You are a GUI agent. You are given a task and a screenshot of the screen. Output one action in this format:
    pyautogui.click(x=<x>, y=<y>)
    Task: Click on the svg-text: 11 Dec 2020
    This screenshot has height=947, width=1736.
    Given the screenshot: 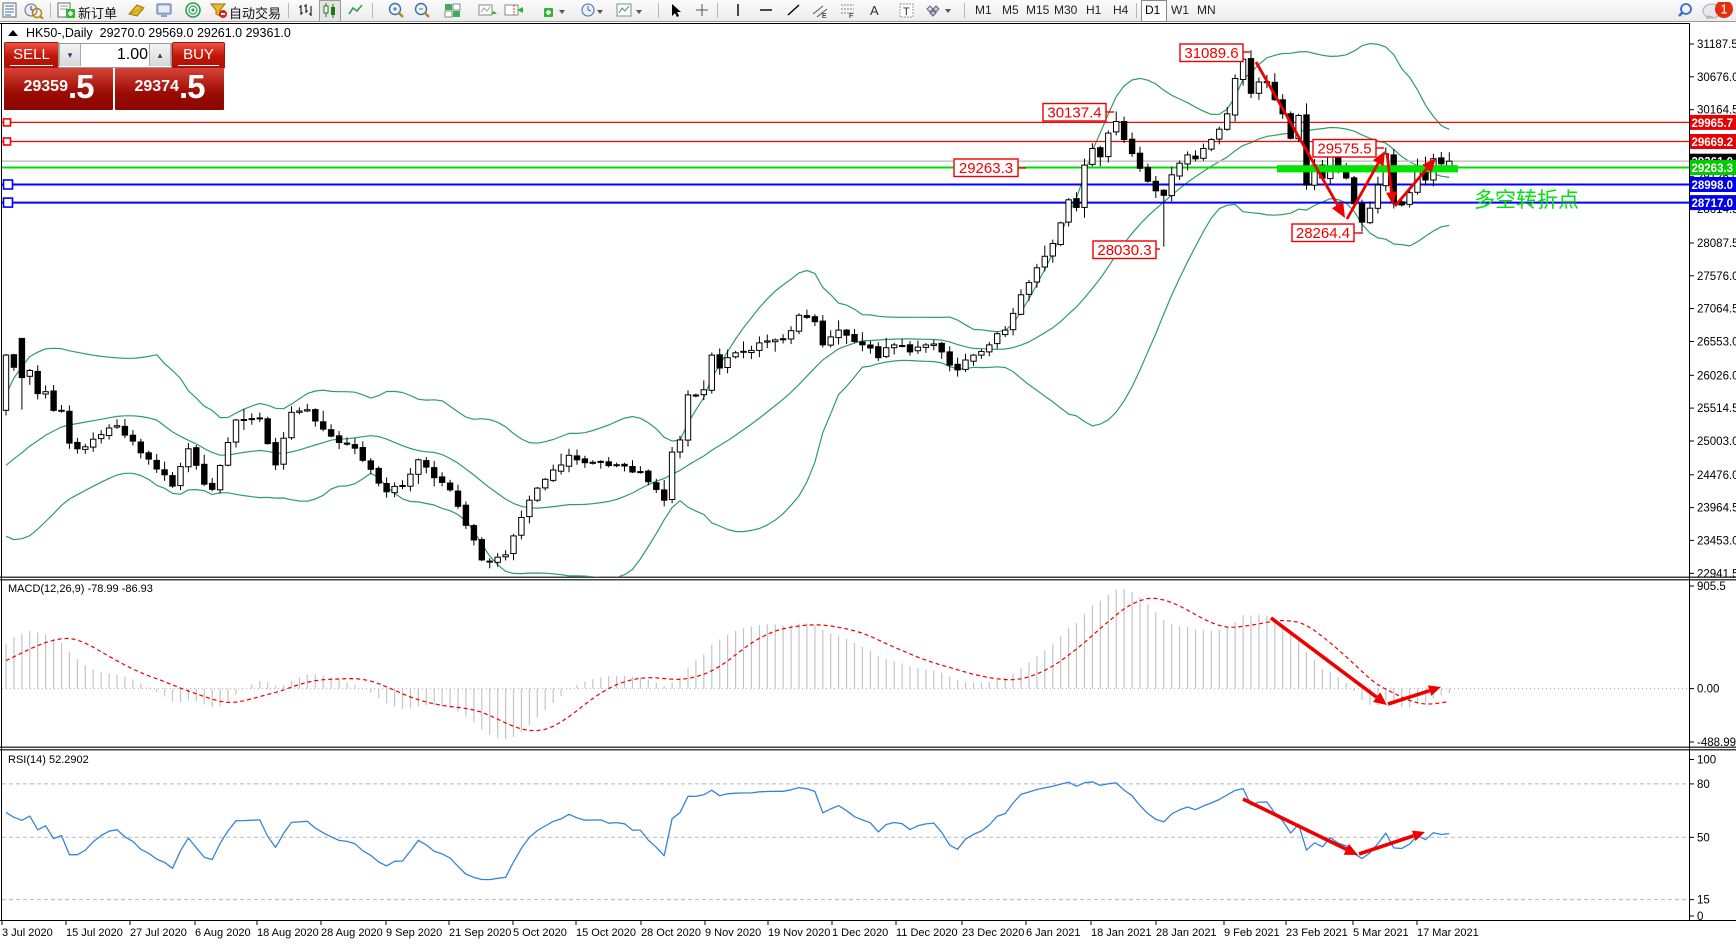 What is the action you would take?
    pyautogui.click(x=927, y=933)
    